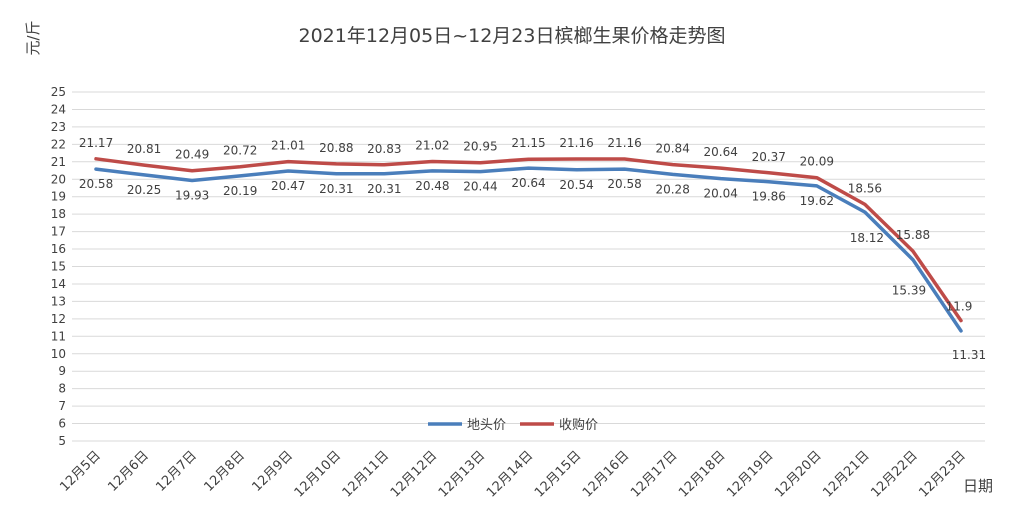  Describe the element at coordinates (58, 127) in the screenshot. I see `y-tick-label: 23` at that location.